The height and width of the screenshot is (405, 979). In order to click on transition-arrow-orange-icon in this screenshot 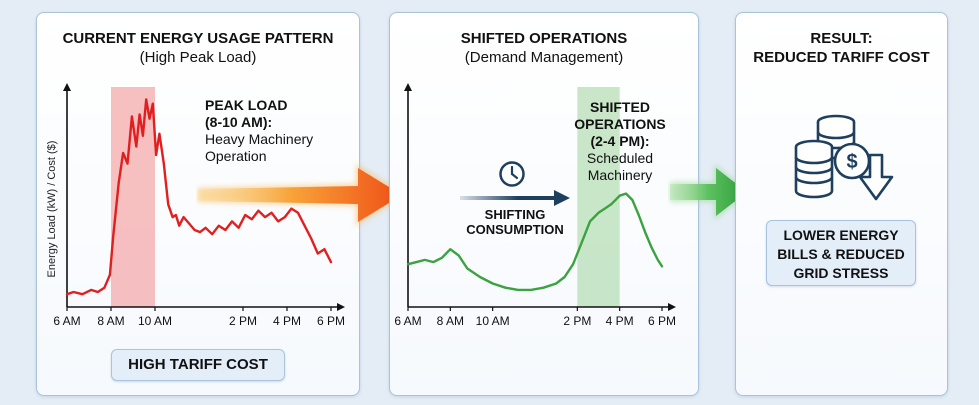, I will do `click(302, 195)`.